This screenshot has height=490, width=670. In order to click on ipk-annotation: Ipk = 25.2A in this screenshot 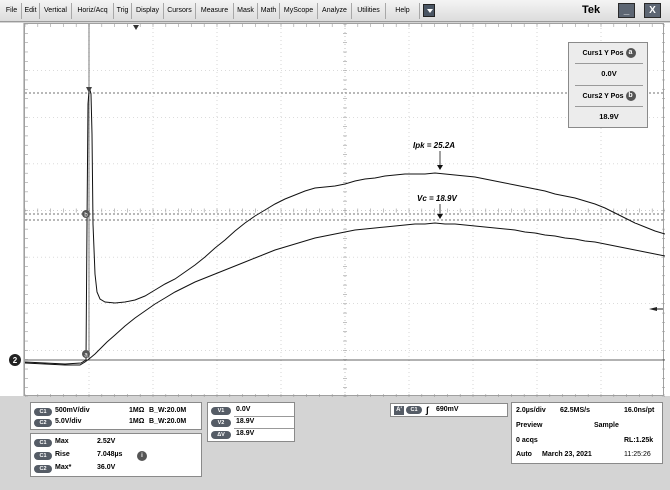, I will do `click(434, 145)`.